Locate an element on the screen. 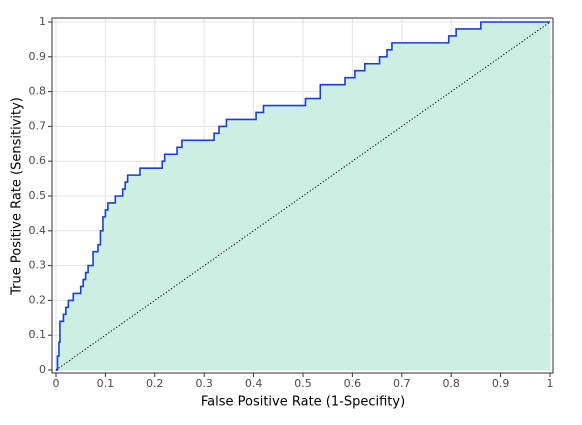 This screenshot has width=582, height=425. x-tick-label: 0.2 is located at coordinates (155, 383).